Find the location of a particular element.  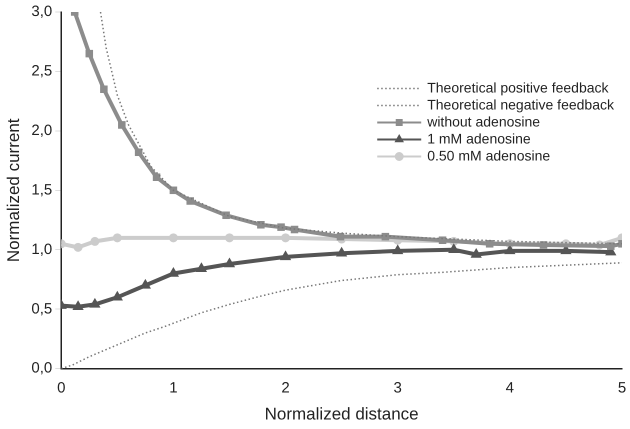

y-tick-label: 0,0 is located at coordinates (41, 368).